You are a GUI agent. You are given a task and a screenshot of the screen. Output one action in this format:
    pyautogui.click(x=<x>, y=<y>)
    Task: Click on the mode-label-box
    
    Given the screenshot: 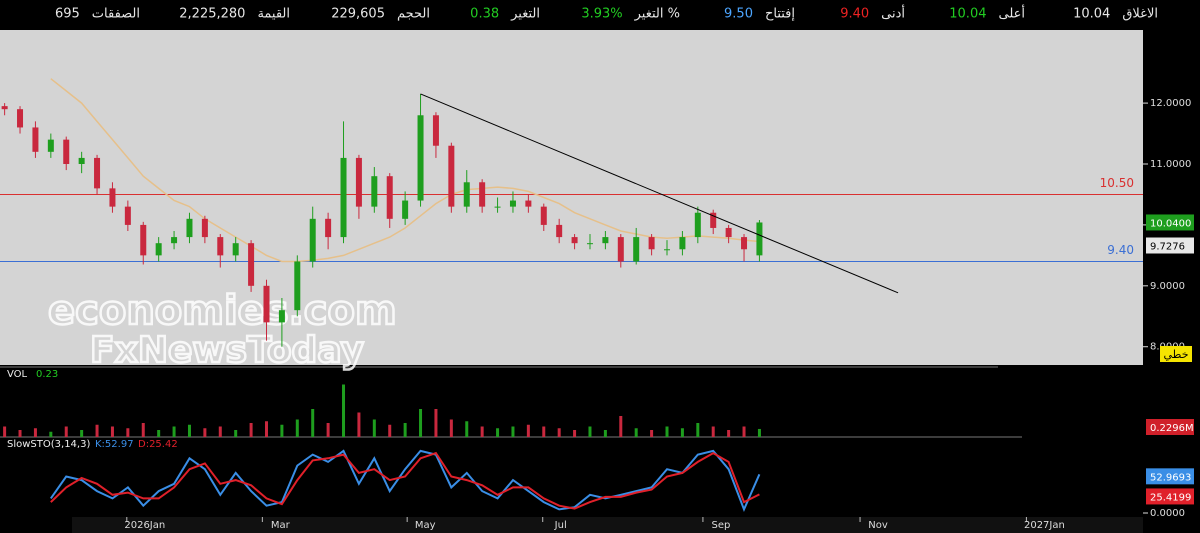 What is the action you would take?
    pyautogui.click(x=1176, y=354)
    